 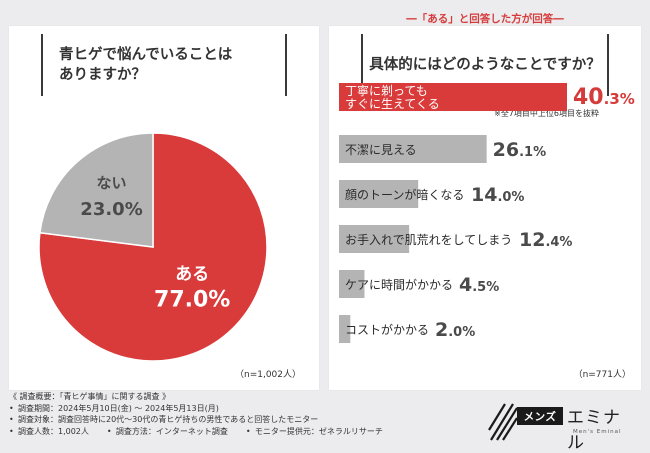 I want to click on left-question: 青ヒゲで悩んでいることは ありますか？, so click(x=146, y=64).